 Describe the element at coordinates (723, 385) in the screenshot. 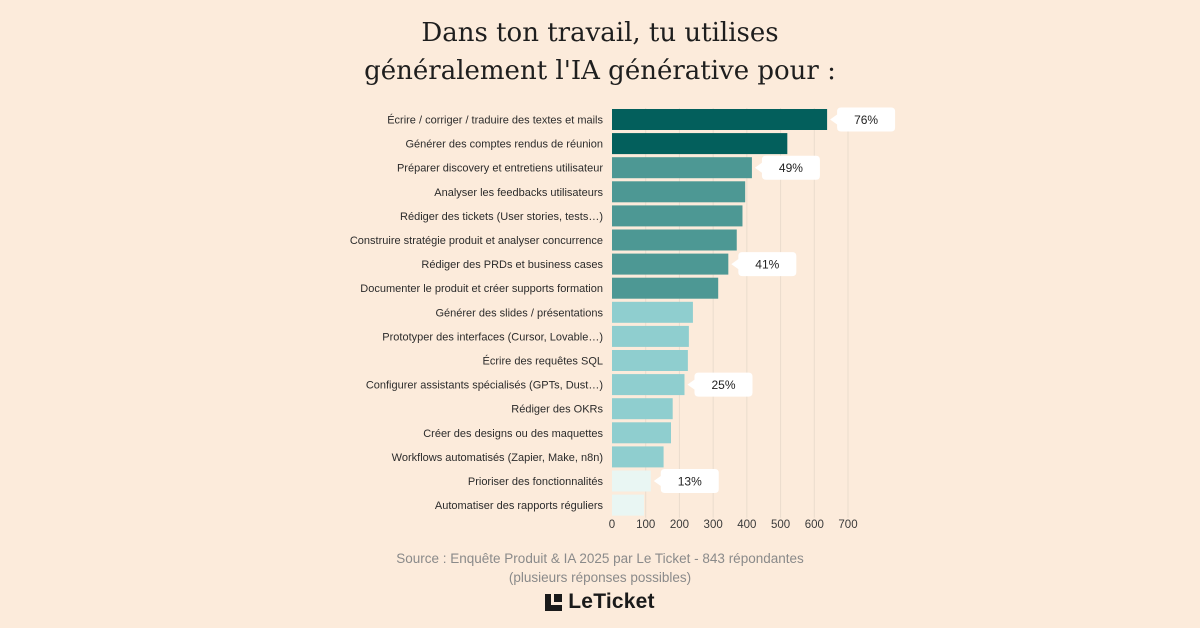

I see `callout-label-3: 25%` at that location.